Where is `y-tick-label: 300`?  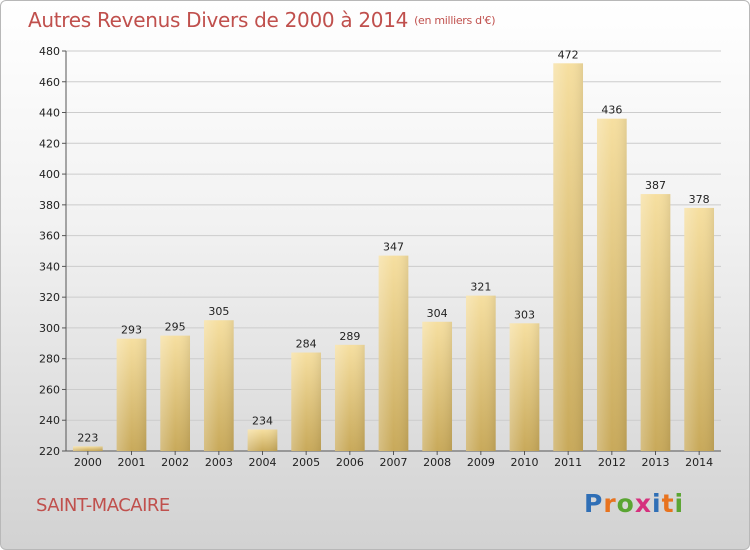 y-tick-label: 300 is located at coordinates (49, 328).